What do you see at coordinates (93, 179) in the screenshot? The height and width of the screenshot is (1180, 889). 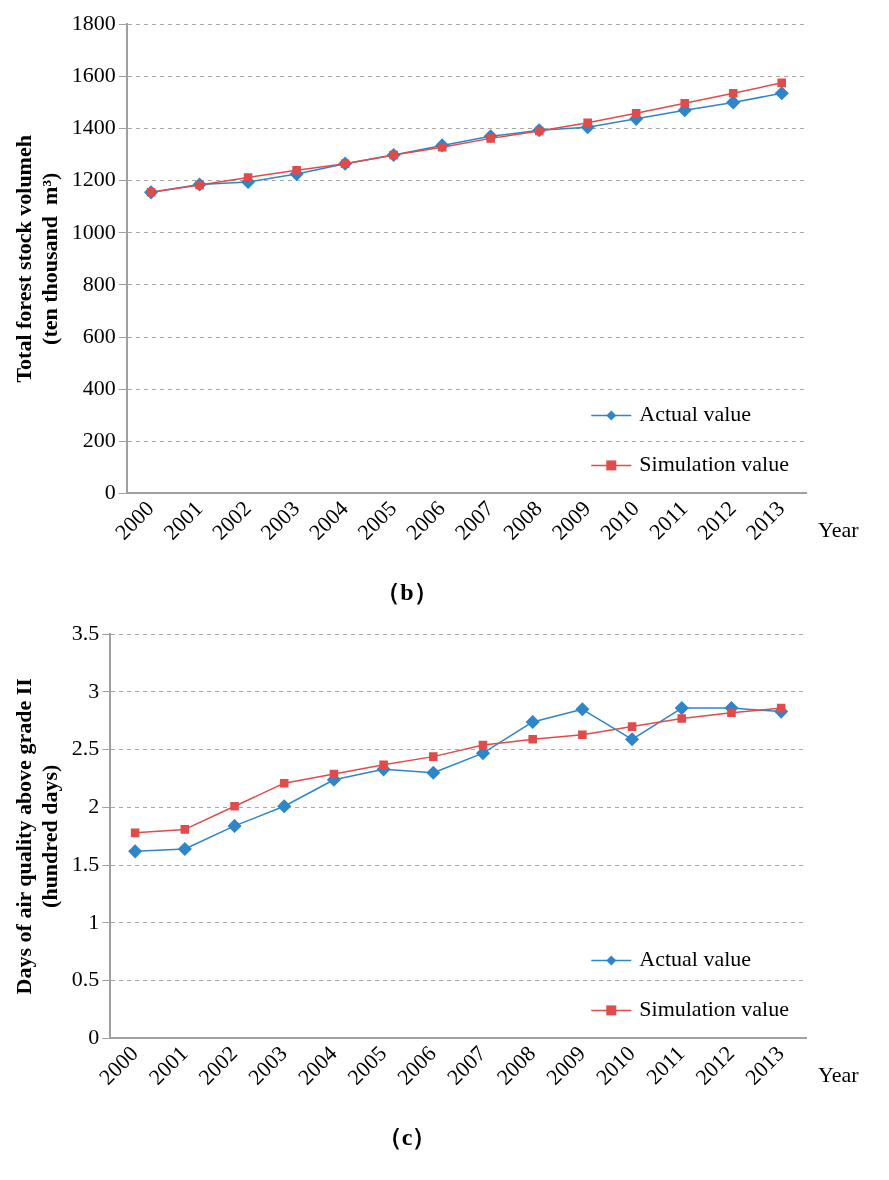 I see `y-tick-label: 1200` at bounding box center [93, 179].